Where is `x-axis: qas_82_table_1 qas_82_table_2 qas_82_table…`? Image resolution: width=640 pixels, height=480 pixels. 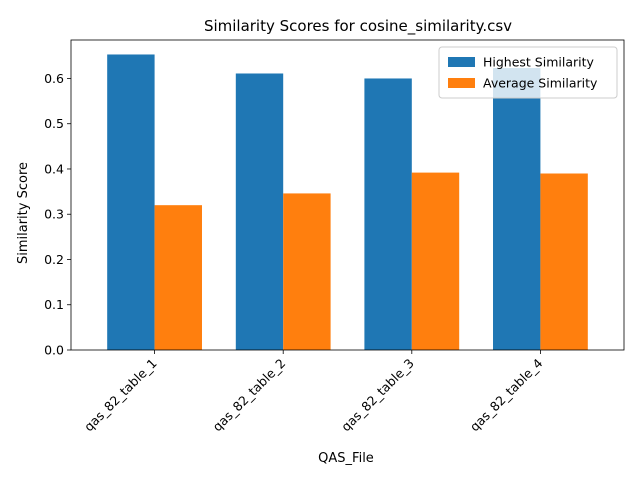
x-axis: qas_82_table_1 qas_82_table_2 qas_82_table… is located at coordinates (313, 392).